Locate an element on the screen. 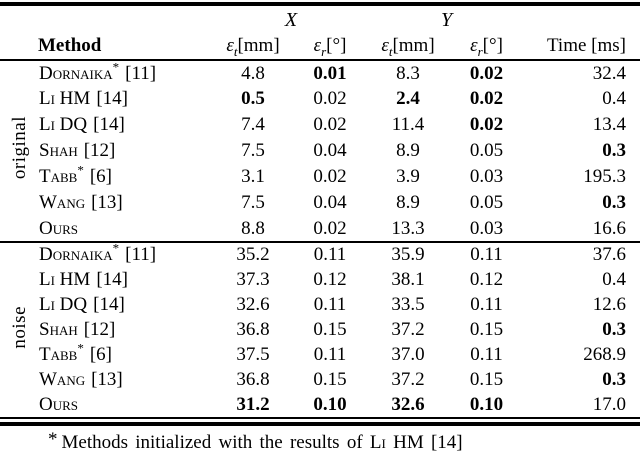 This screenshot has width=640, height=460. method-ref: [12] is located at coordinates (99, 329).